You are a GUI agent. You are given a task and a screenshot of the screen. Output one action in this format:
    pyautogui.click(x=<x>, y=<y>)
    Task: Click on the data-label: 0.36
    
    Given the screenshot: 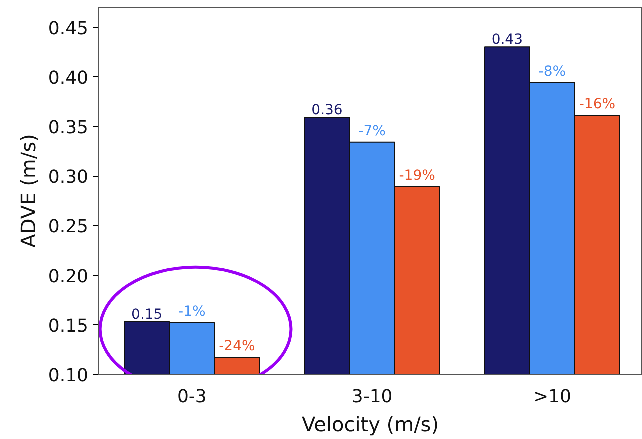 What is the action you would take?
    pyautogui.click(x=327, y=110)
    